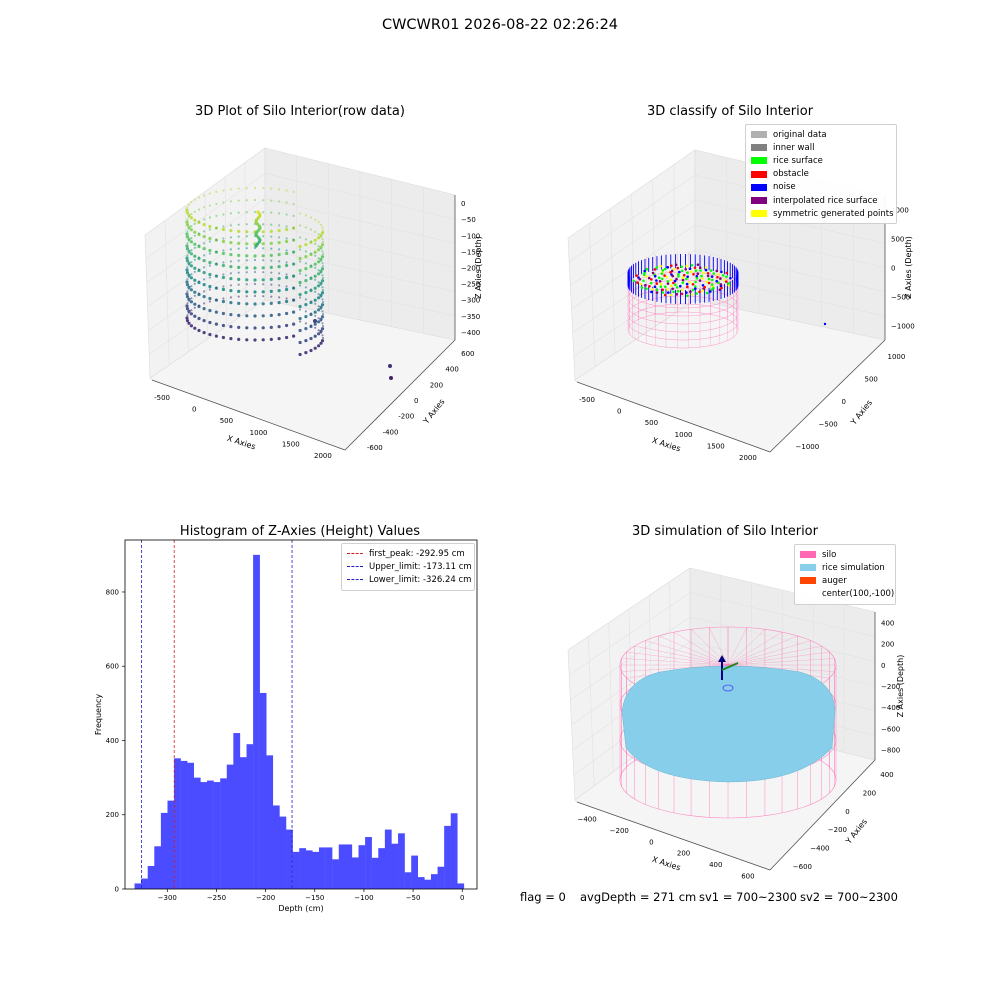  Describe the element at coordinates (883, 666) in the screenshot. I see `z-tick-label: 0` at that location.